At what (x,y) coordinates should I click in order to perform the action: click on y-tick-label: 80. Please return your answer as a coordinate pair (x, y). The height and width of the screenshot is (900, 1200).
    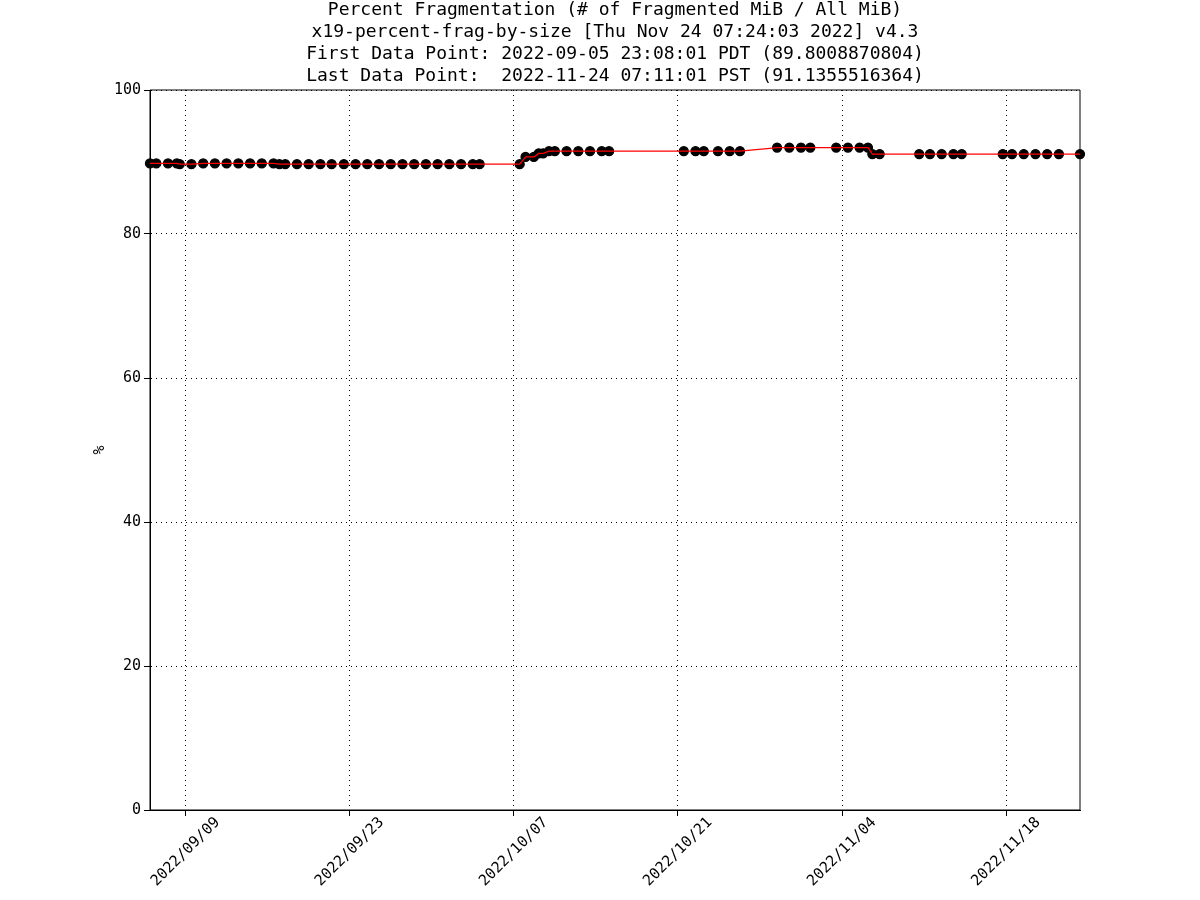
    Looking at the image, I should click on (131, 232).